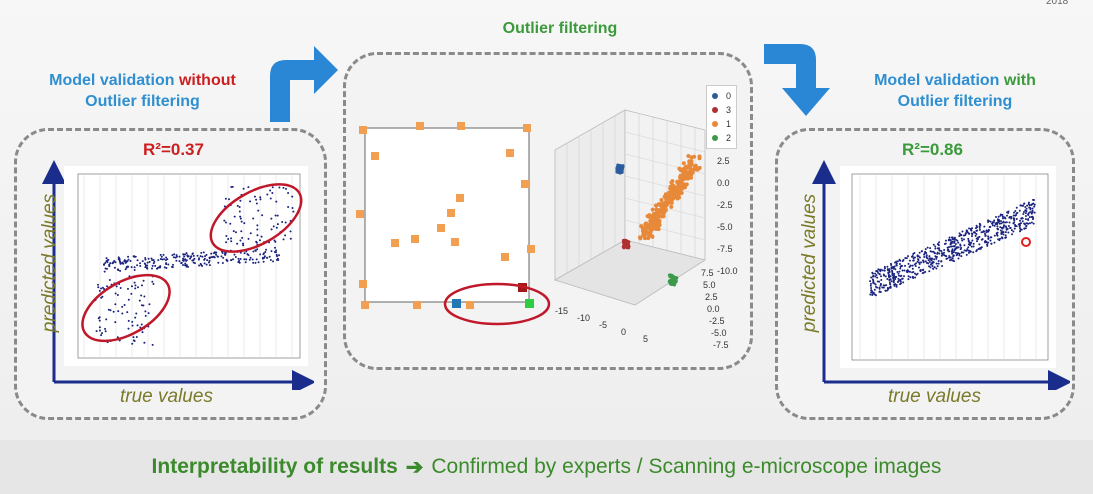  I want to click on outlier-ellipse-low, so click(126, 308).